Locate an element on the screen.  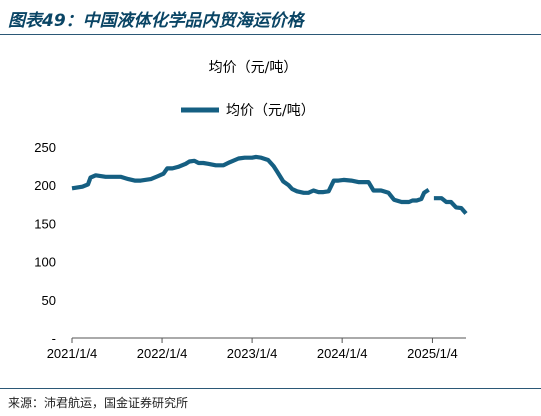
legend: 均价（元/吨） is located at coordinates (248, 111).